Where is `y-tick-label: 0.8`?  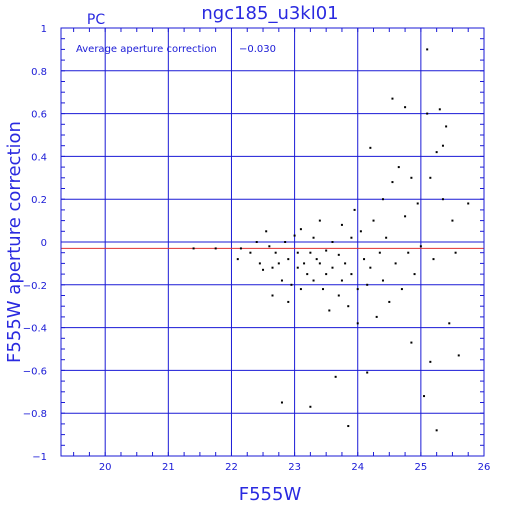
y-tick-label: 0.8 is located at coordinates (39, 72).